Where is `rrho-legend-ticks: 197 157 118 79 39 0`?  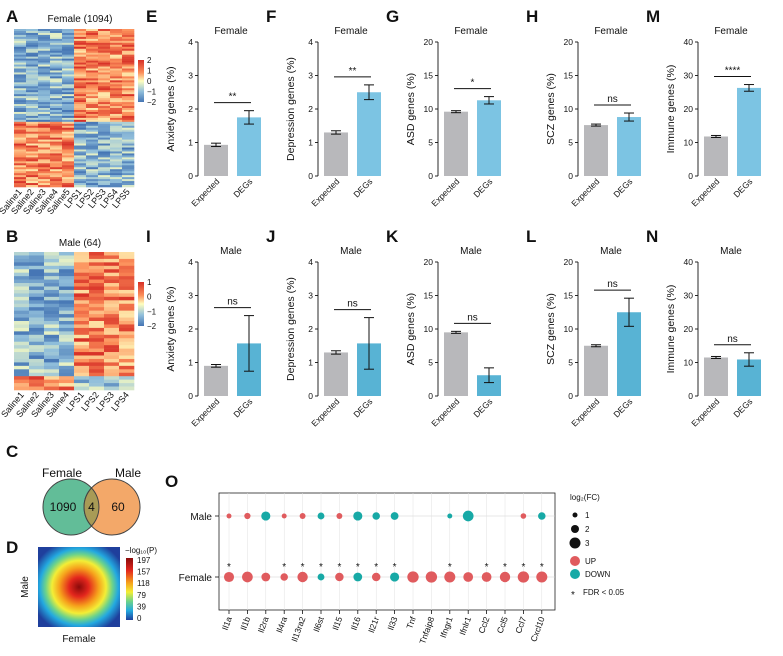
rrho-legend-ticks: 197 157 118 79 39 0 is located at coordinates (144, 589).